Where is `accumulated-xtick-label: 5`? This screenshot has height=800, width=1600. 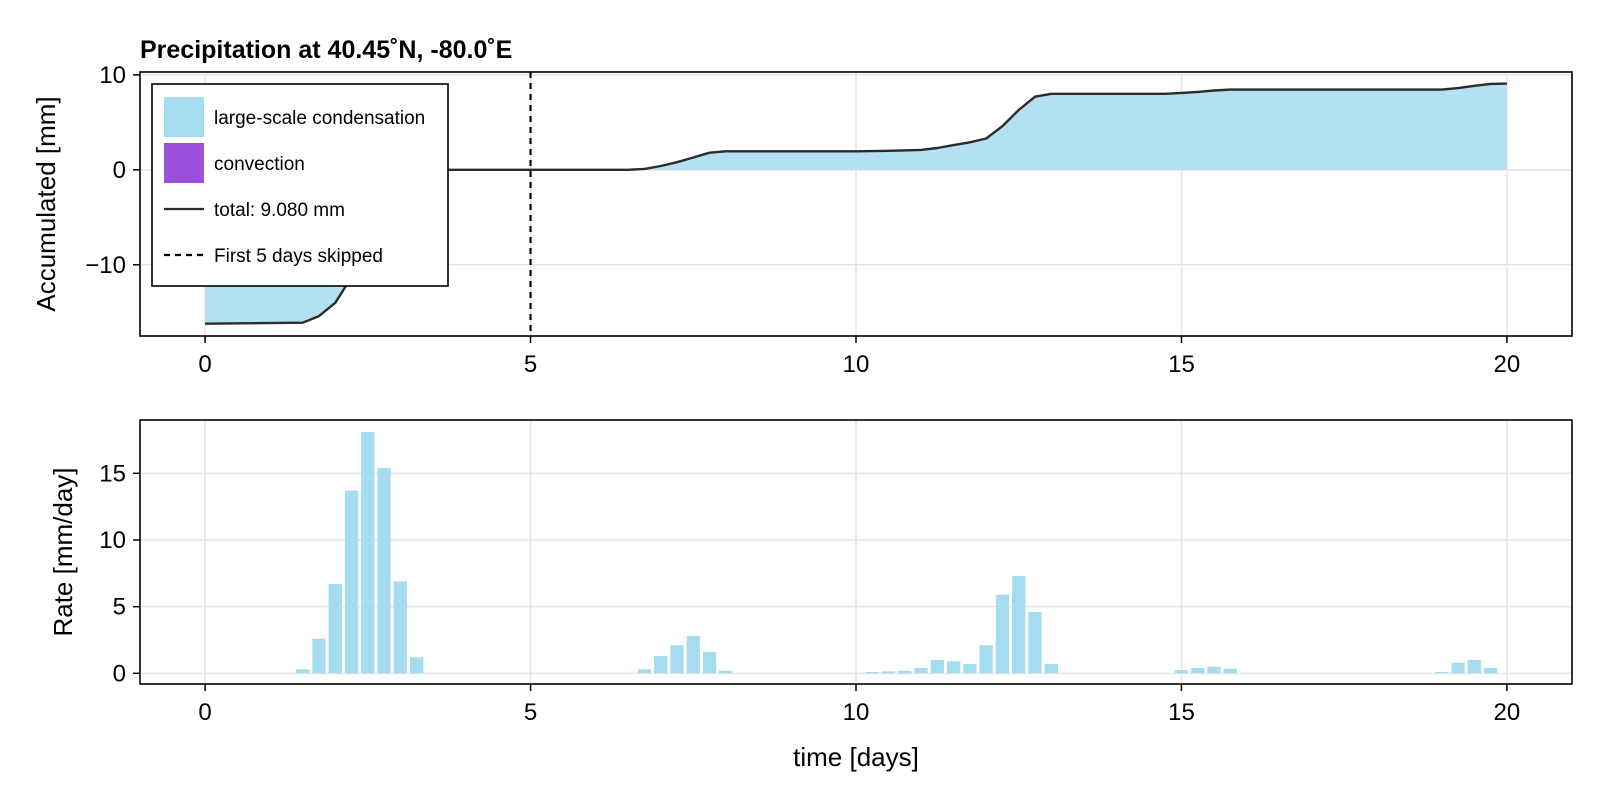
accumulated-xtick-label: 5 is located at coordinates (530, 364).